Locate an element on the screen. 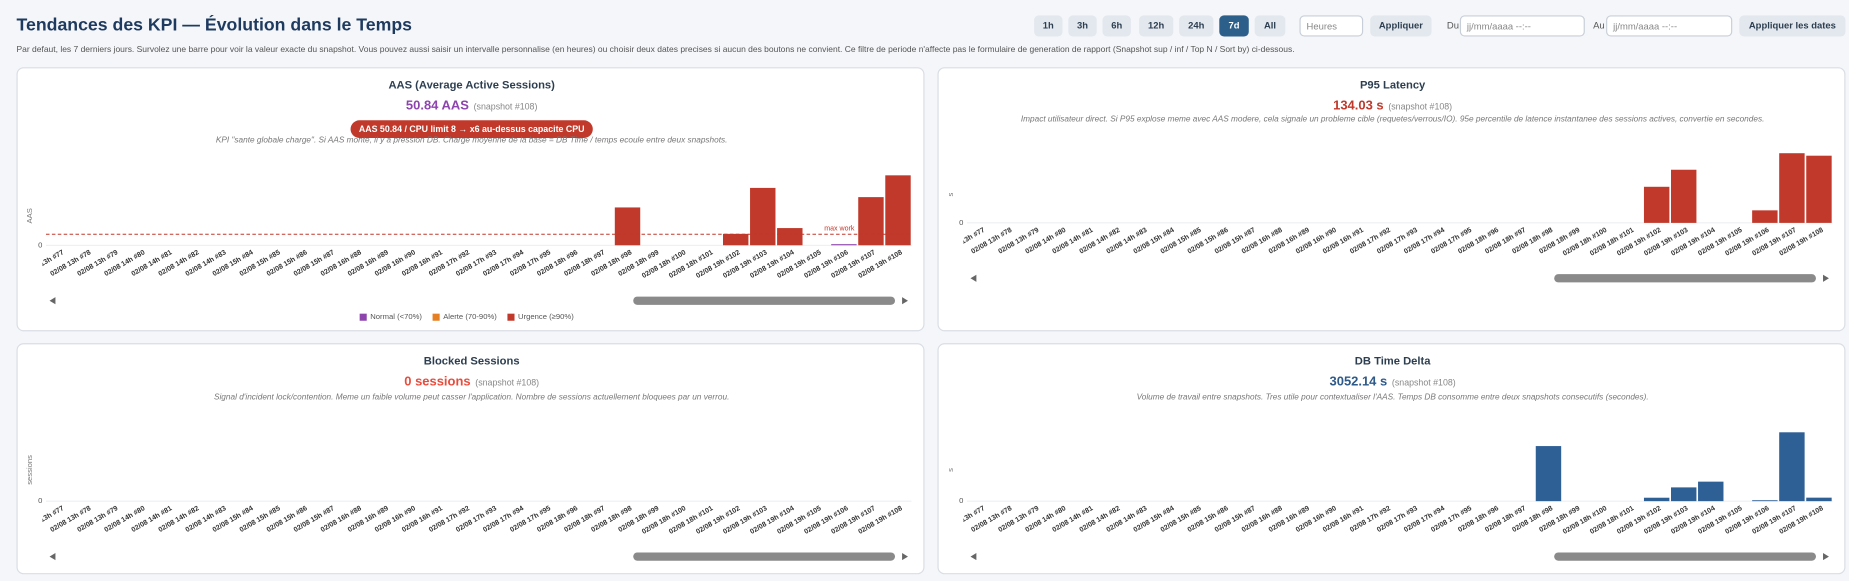 The image size is (1849, 581). kpi-value: 134.03 s (snapshot #108) is located at coordinates (1392, 105).